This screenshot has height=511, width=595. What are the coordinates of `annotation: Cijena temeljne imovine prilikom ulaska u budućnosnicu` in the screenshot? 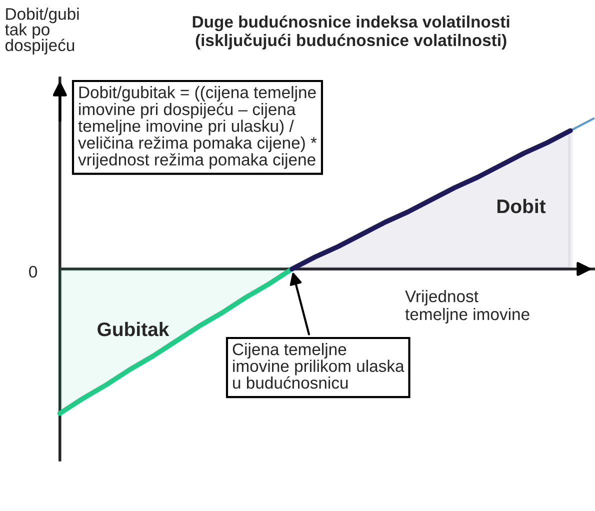 It's located at (318, 366).